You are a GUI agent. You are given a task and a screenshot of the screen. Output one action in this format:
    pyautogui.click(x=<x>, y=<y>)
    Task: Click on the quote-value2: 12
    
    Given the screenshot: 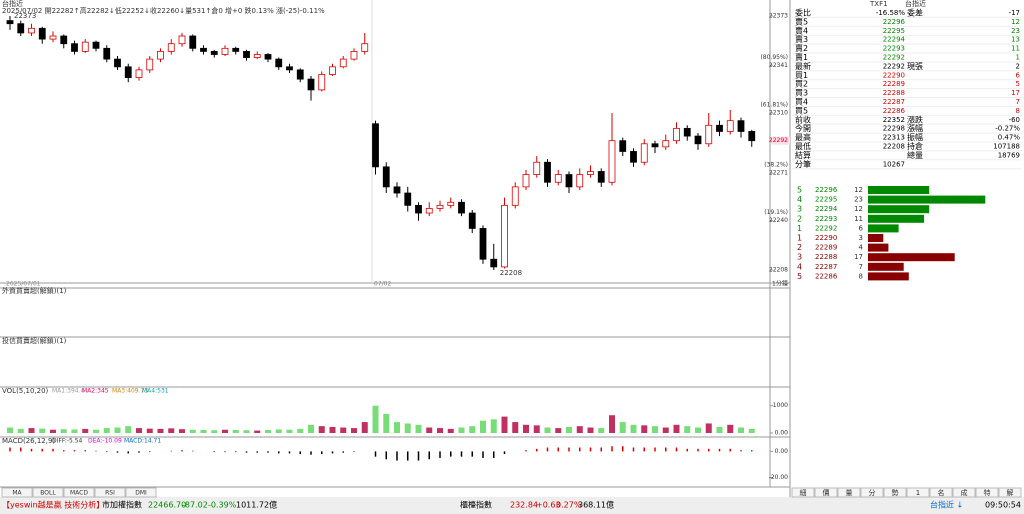 What is the action you would take?
    pyautogui.click(x=1015, y=22)
    